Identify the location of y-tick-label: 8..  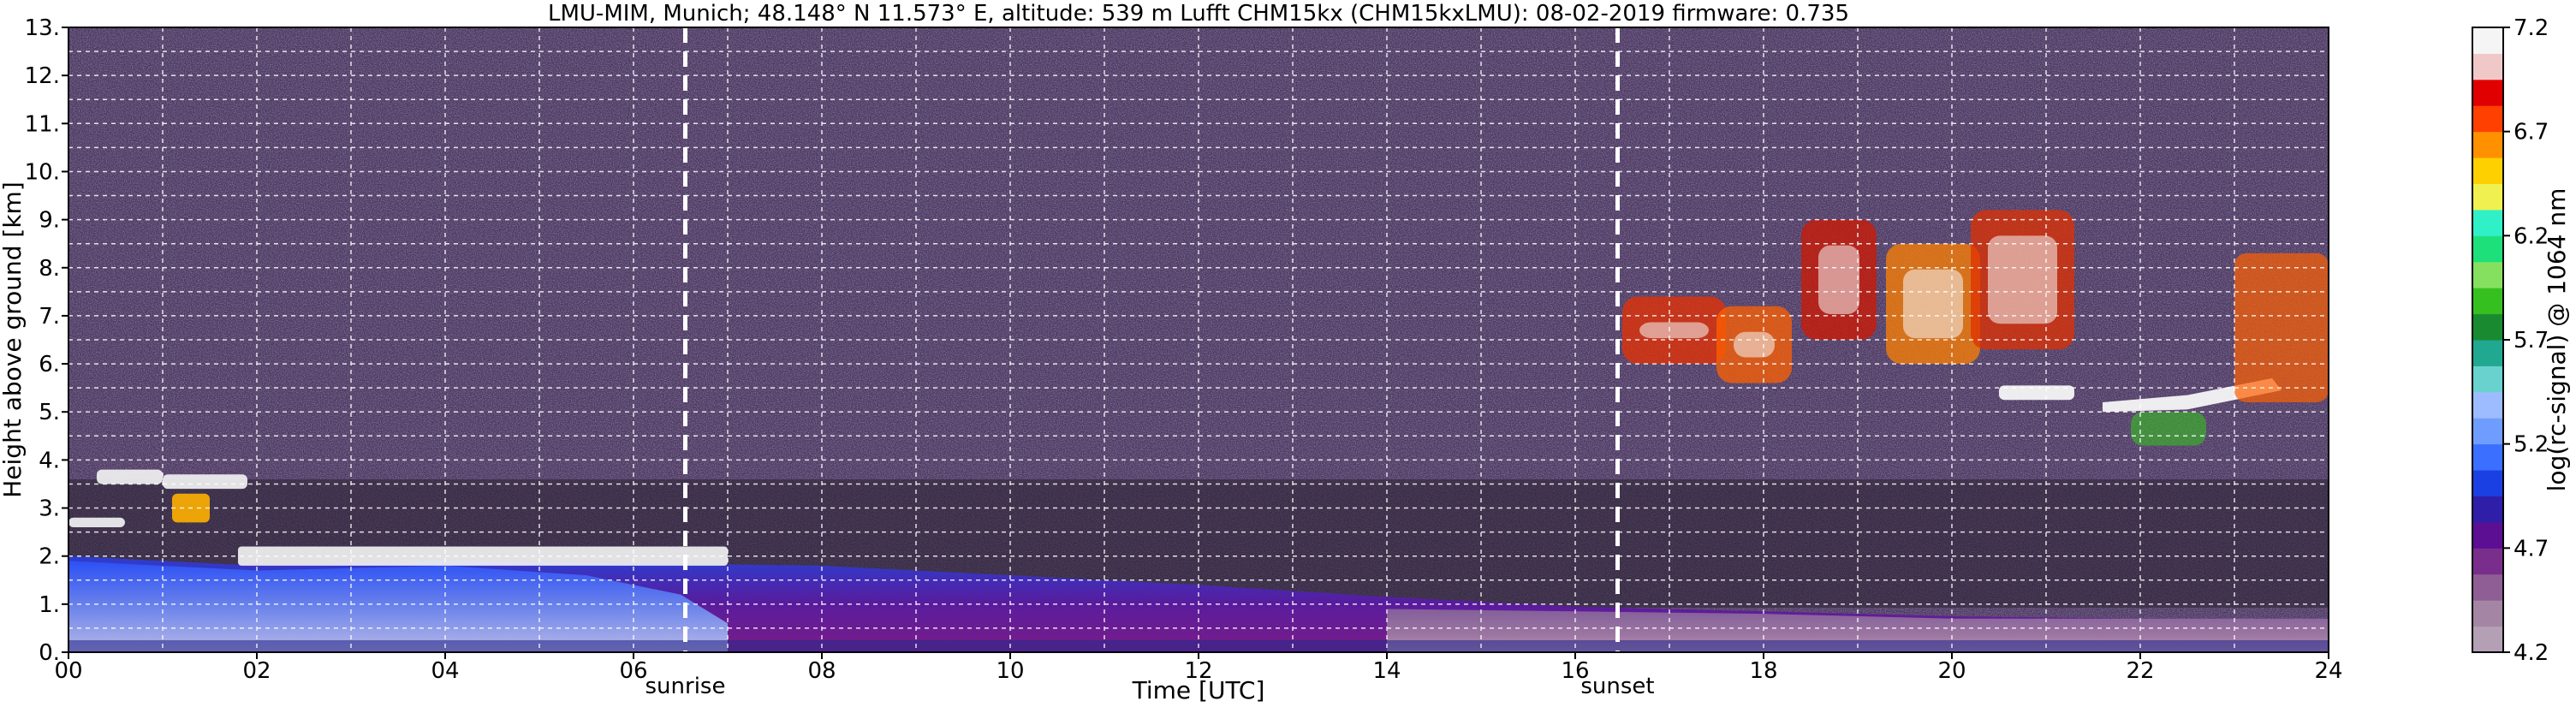
(49, 269).